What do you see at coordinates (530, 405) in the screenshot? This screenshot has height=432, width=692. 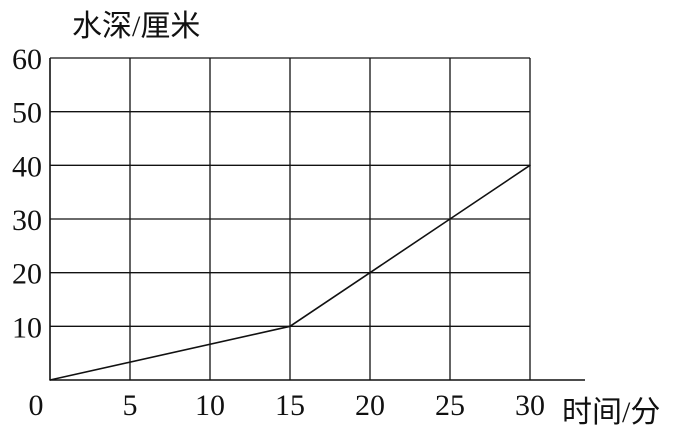 I see `x-tick-label: 30` at bounding box center [530, 405].